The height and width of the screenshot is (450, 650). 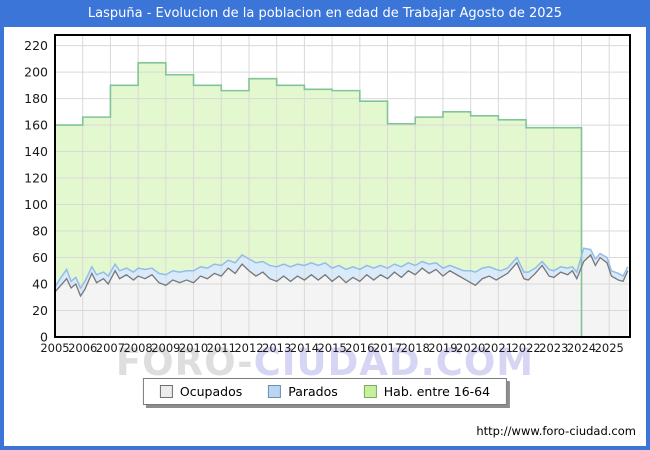 I want to click on legend-label-parados: Parados, so click(x=313, y=391).